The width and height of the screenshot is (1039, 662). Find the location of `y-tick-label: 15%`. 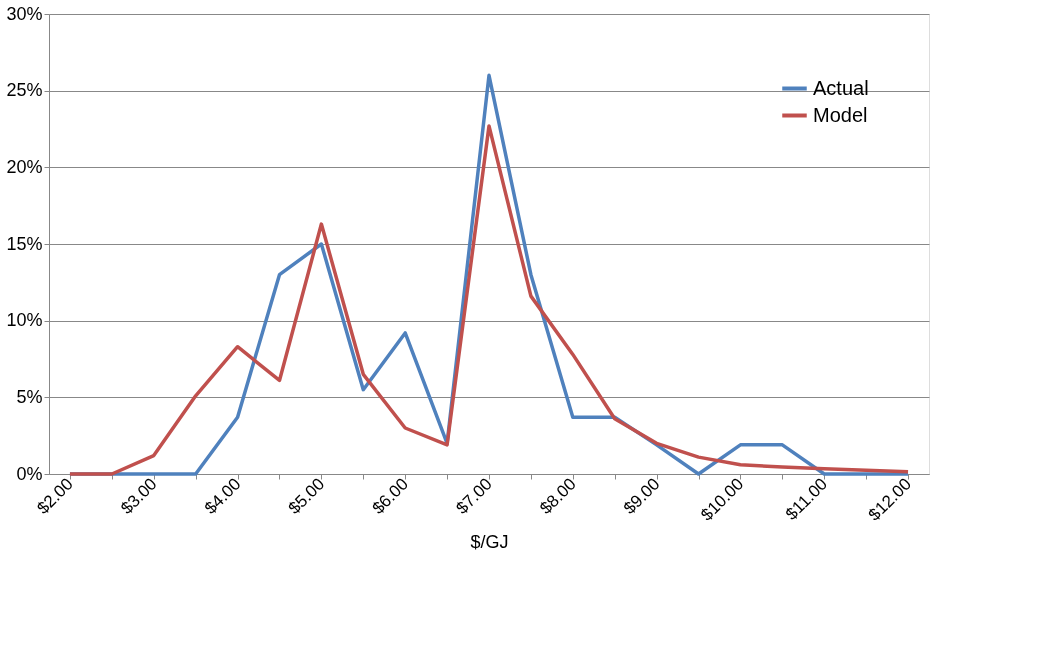

y-tick-label: 15% is located at coordinates (24, 243).